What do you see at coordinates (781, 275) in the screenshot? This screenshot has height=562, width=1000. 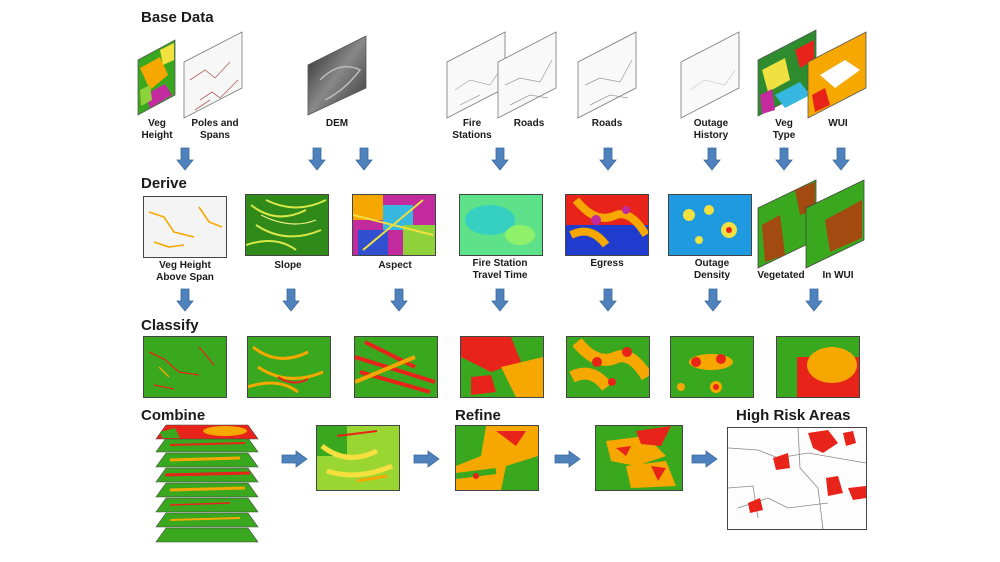 I see `label-vegetated: Vegetated` at bounding box center [781, 275].